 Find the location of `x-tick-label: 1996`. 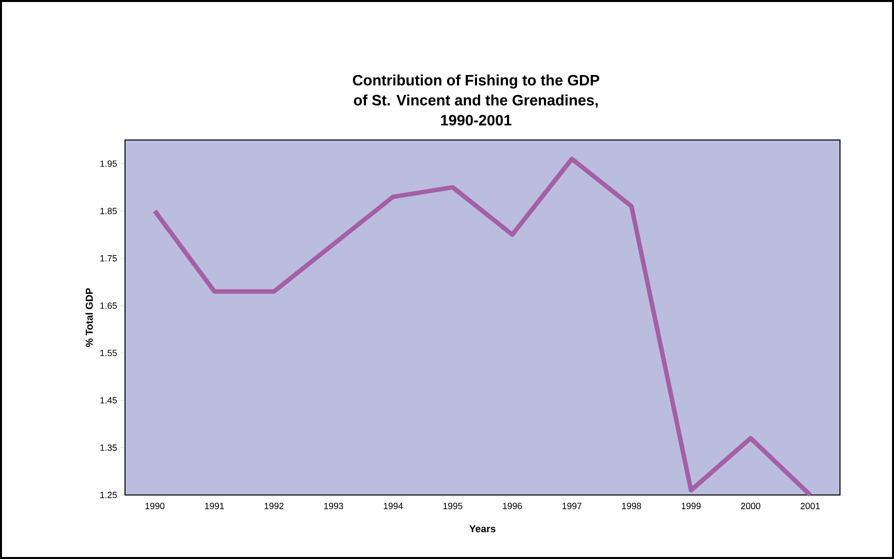

x-tick-label: 1996 is located at coordinates (512, 506).